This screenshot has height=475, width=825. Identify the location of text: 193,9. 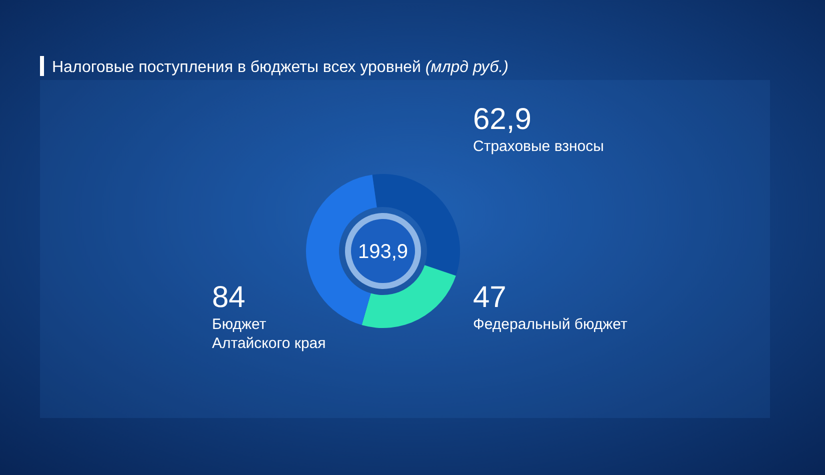
(383, 252).